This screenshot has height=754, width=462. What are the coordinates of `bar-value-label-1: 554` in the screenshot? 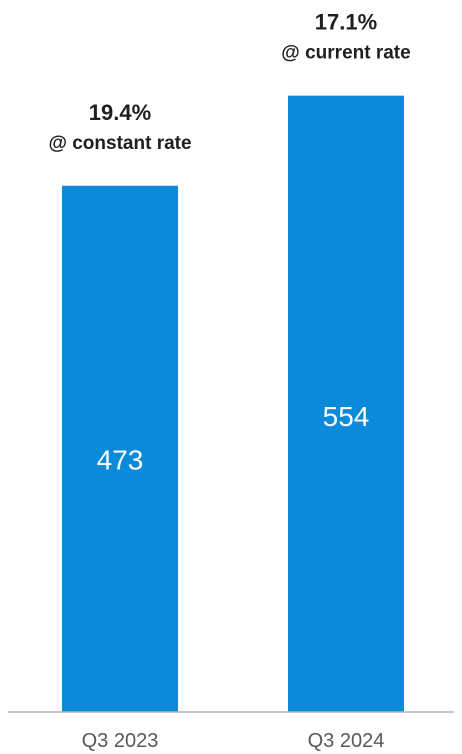 It's located at (346, 416).